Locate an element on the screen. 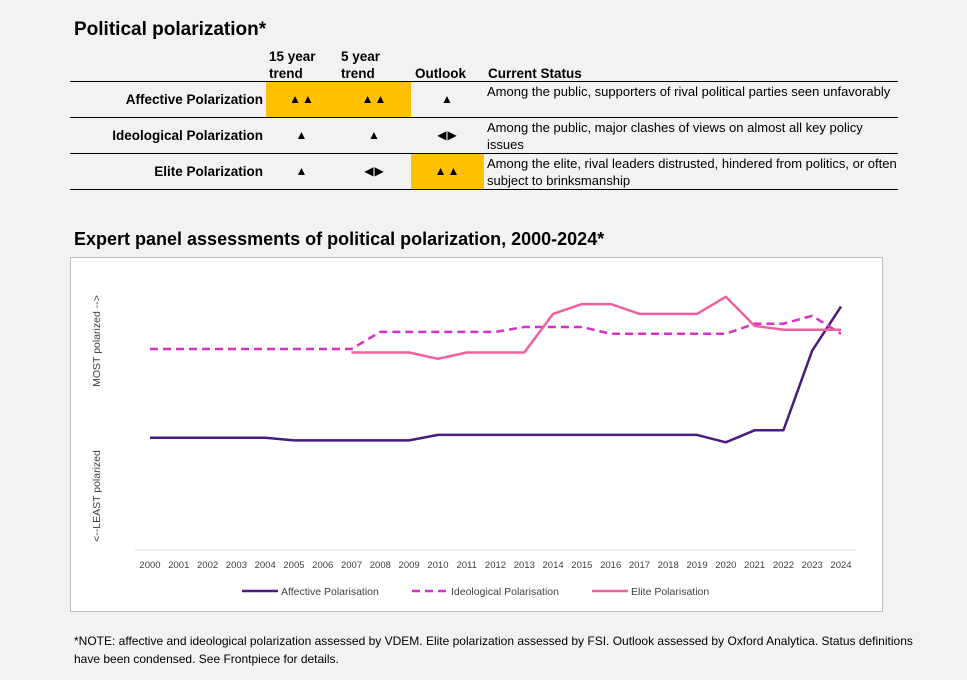 This screenshot has height=680, width=967. x-tick-label: 2009 is located at coordinates (409, 565).